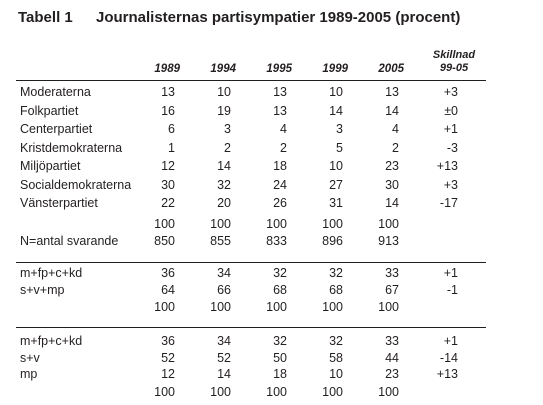  What do you see at coordinates (271, 92) in the screenshot?
I see `table-row: Moderaterna 13 10 13 10 13 +3` at bounding box center [271, 92].